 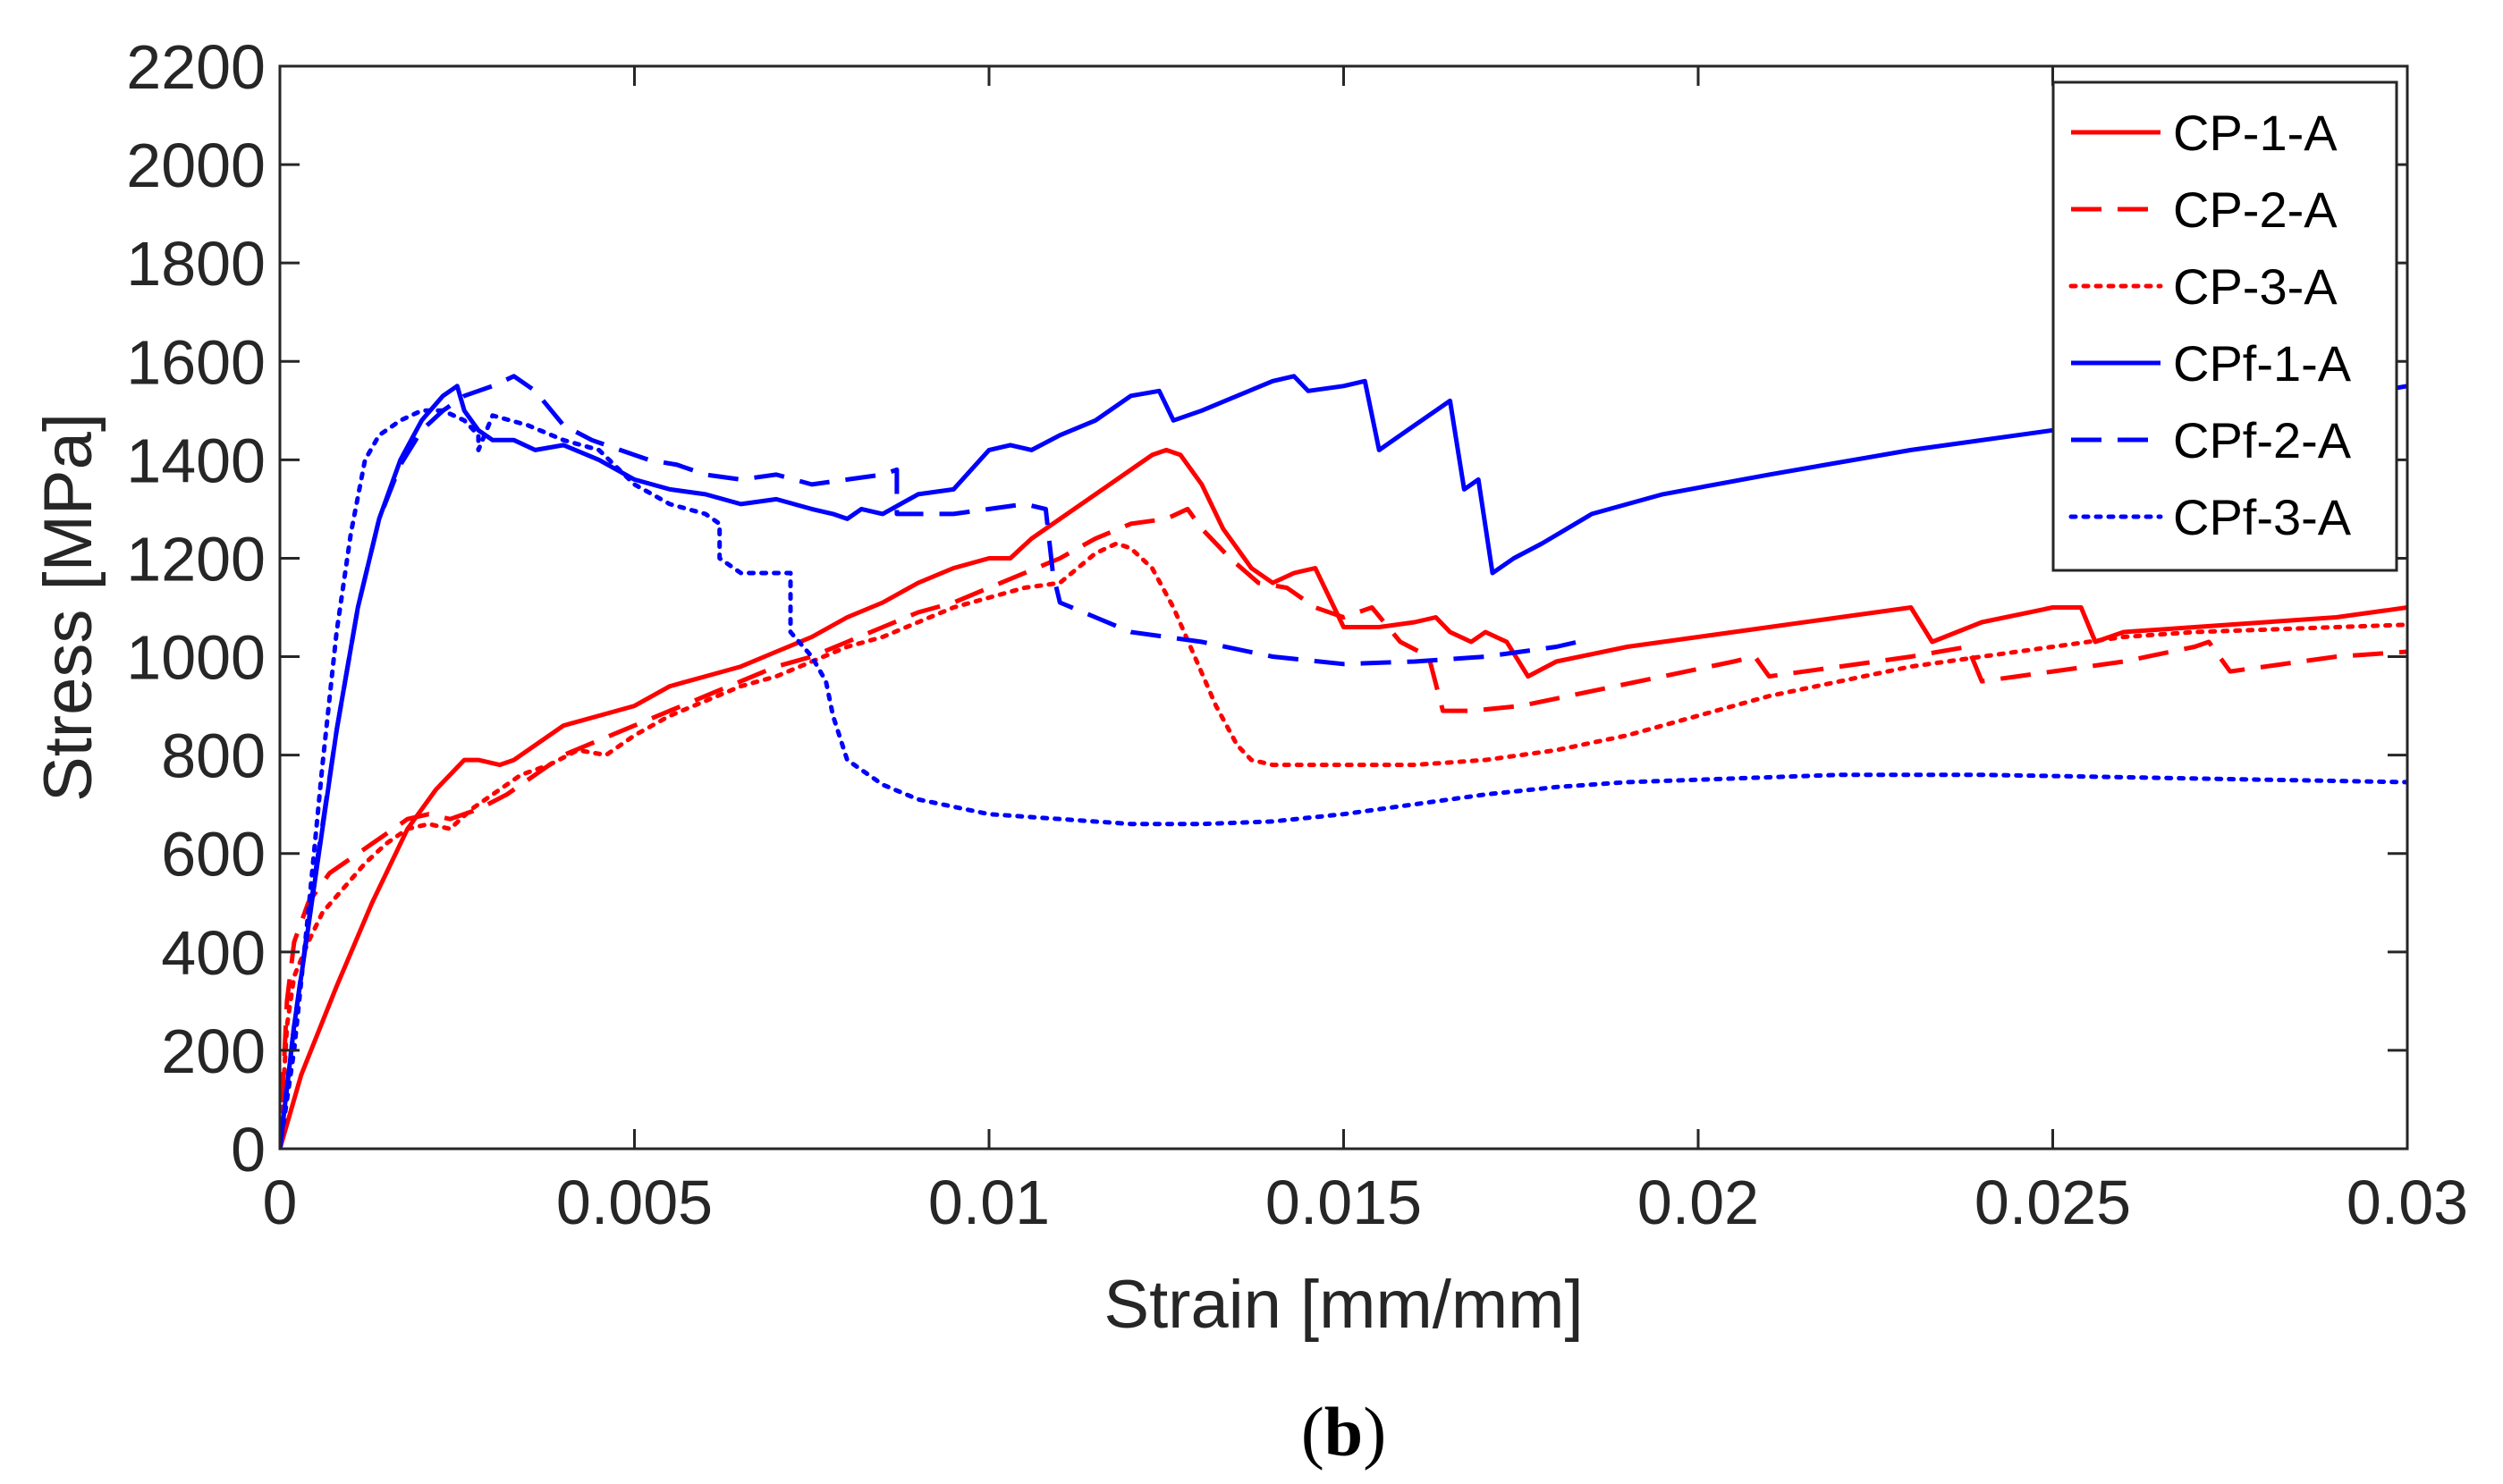 What do you see at coordinates (1344, 1202) in the screenshot?
I see `x-tick-label: 0.015` at bounding box center [1344, 1202].